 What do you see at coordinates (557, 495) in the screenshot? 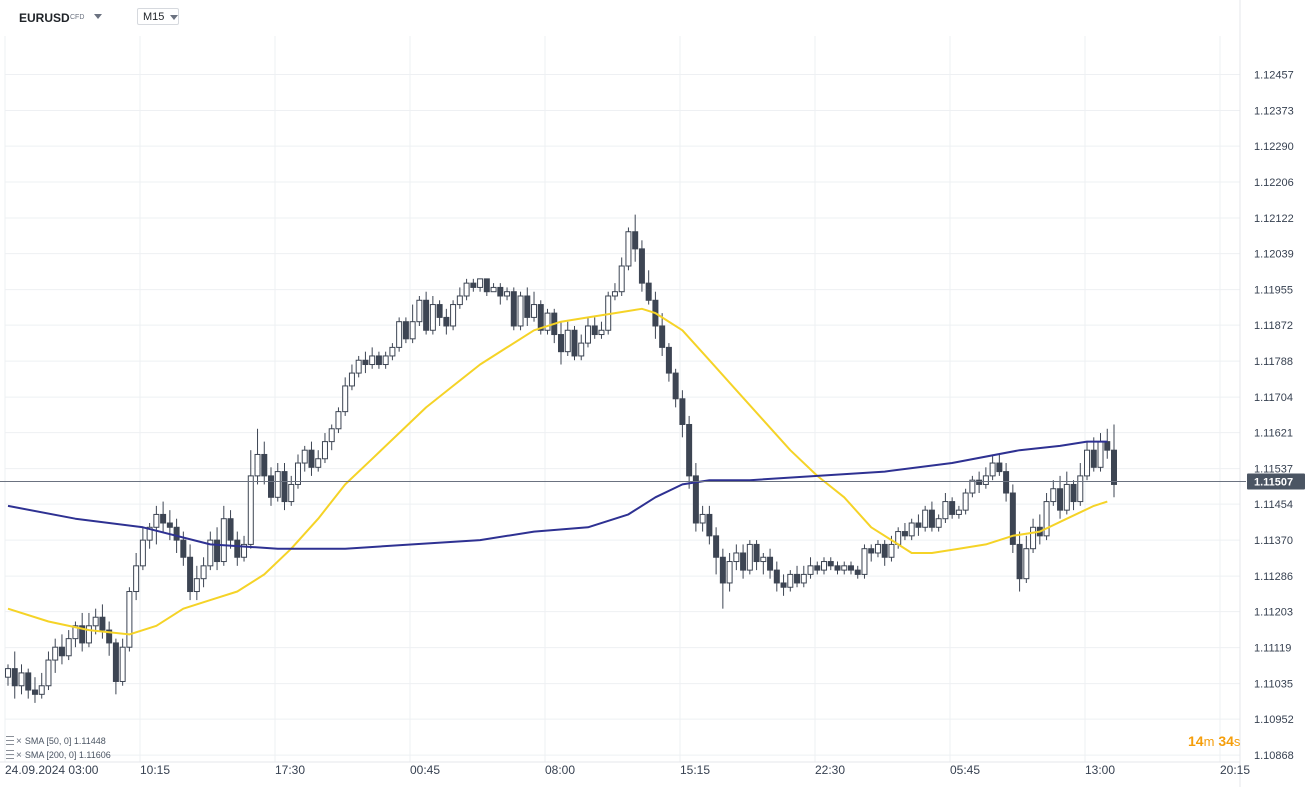
I see `sma-200-line` at bounding box center [557, 495].